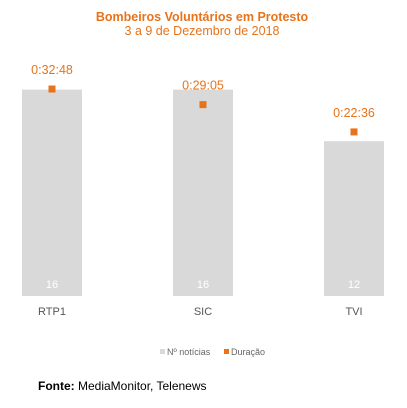 This screenshot has width=407, height=408. I want to click on bar-sic, so click(203, 192).